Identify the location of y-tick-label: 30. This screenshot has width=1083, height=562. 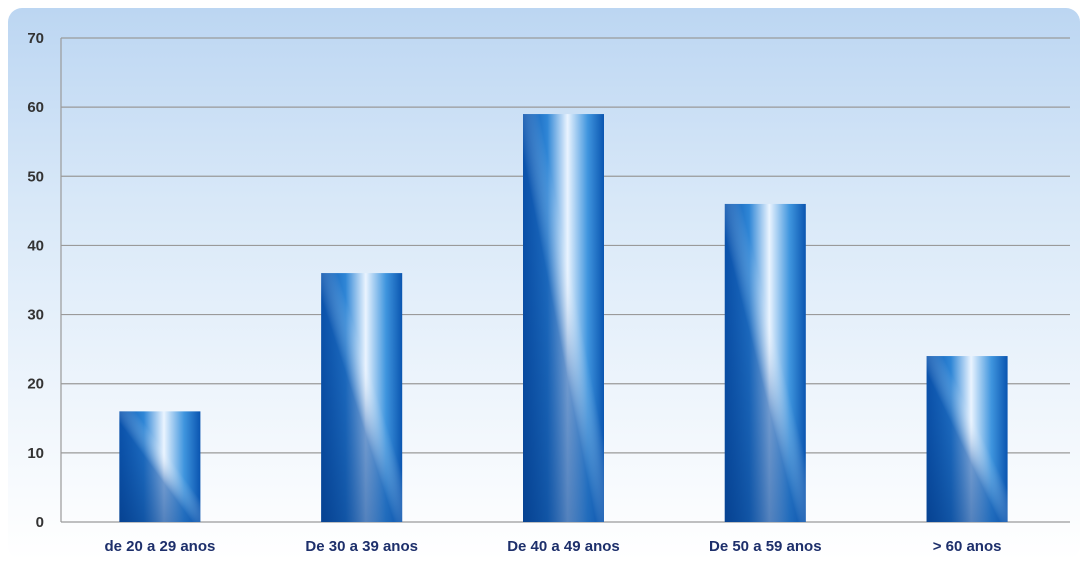
(35, 315).